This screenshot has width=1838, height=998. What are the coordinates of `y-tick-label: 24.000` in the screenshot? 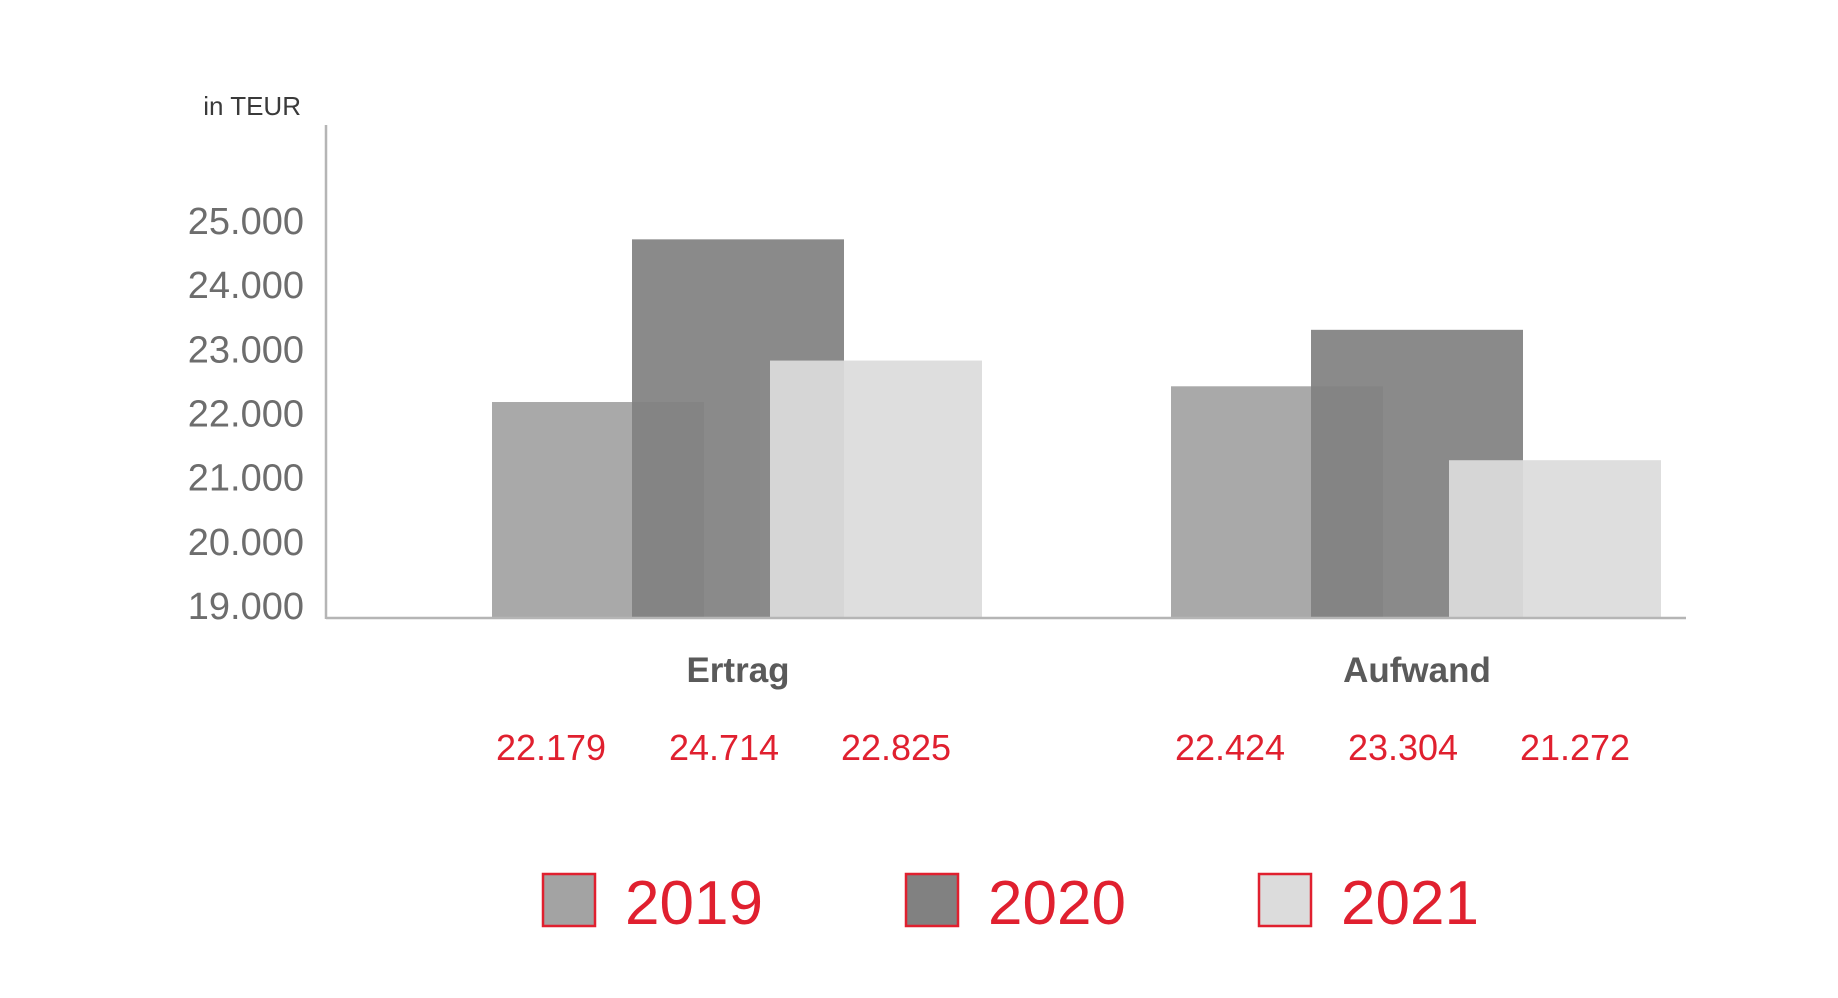 It's located at (246, 286).